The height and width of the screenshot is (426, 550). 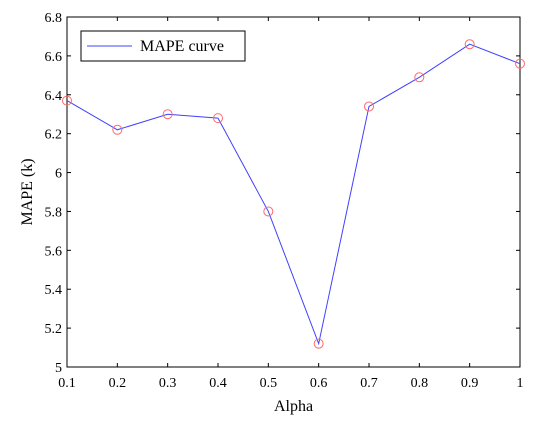 I want to click on legend: MAPE curve, so click(x=163, y=46).